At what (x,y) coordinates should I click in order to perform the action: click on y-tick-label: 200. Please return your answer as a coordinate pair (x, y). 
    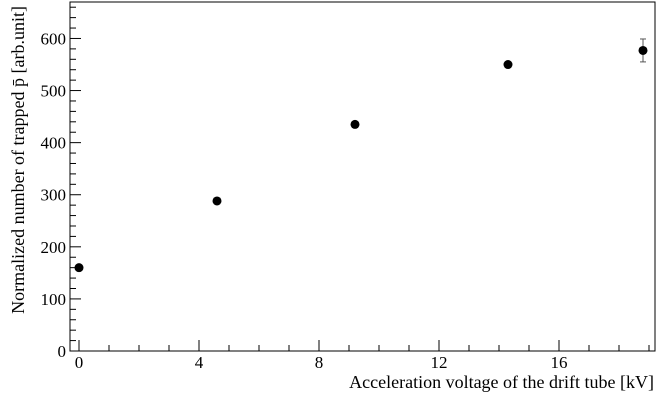
    Looking at the image, I should click on (54, 247).